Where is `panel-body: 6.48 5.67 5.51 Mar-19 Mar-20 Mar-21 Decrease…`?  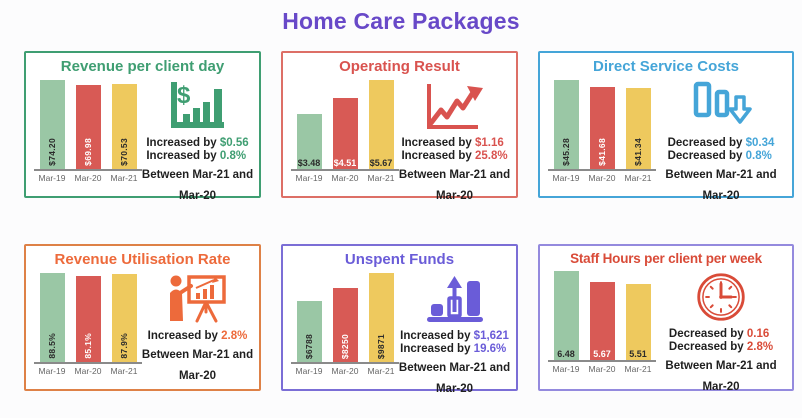
panel-body: 6.48 5.67 5.51 Mar-19 Mar-20 Mar-21 Decrease… is located at coordinates (666, 333).